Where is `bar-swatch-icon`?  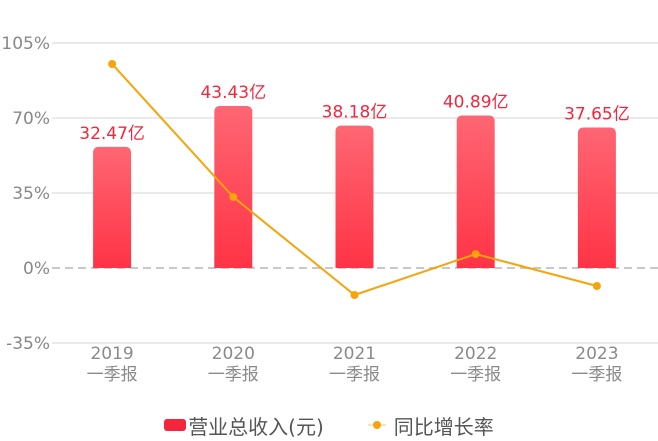
bar-swatch-icon is located at coordinates (175, 425).